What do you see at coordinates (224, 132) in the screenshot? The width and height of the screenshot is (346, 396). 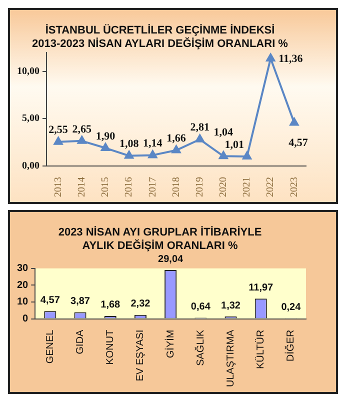 I see `data-label: 1,04` at bounding box center [224, 132].